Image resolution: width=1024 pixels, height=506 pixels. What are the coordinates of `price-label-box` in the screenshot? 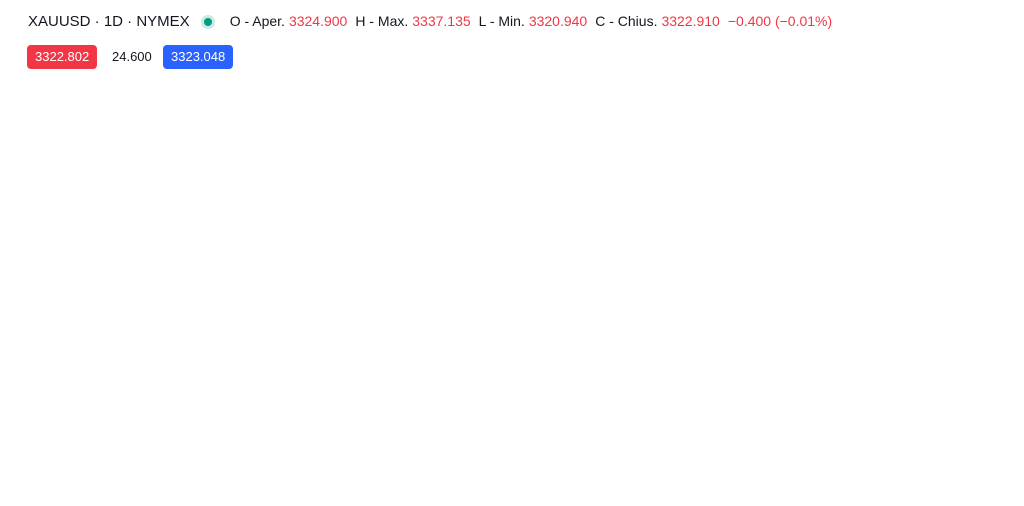 It's located at (985, 153).